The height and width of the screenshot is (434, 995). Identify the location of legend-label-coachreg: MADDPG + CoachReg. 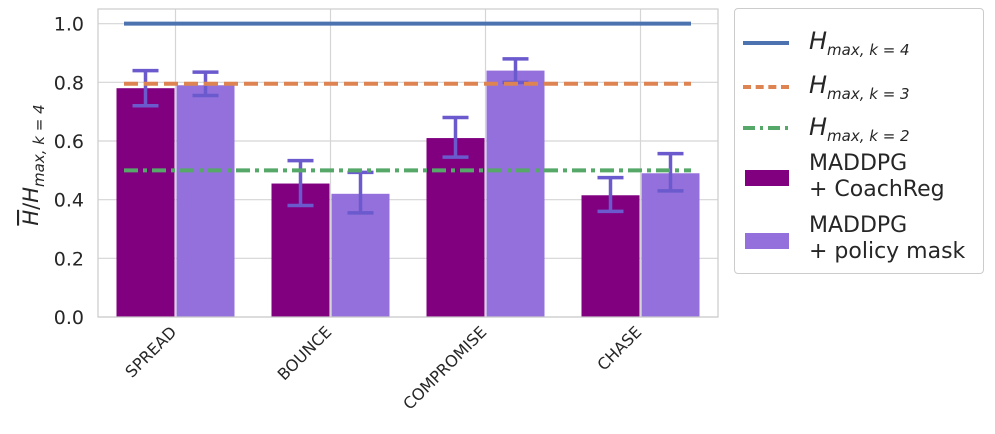
(877, 176).